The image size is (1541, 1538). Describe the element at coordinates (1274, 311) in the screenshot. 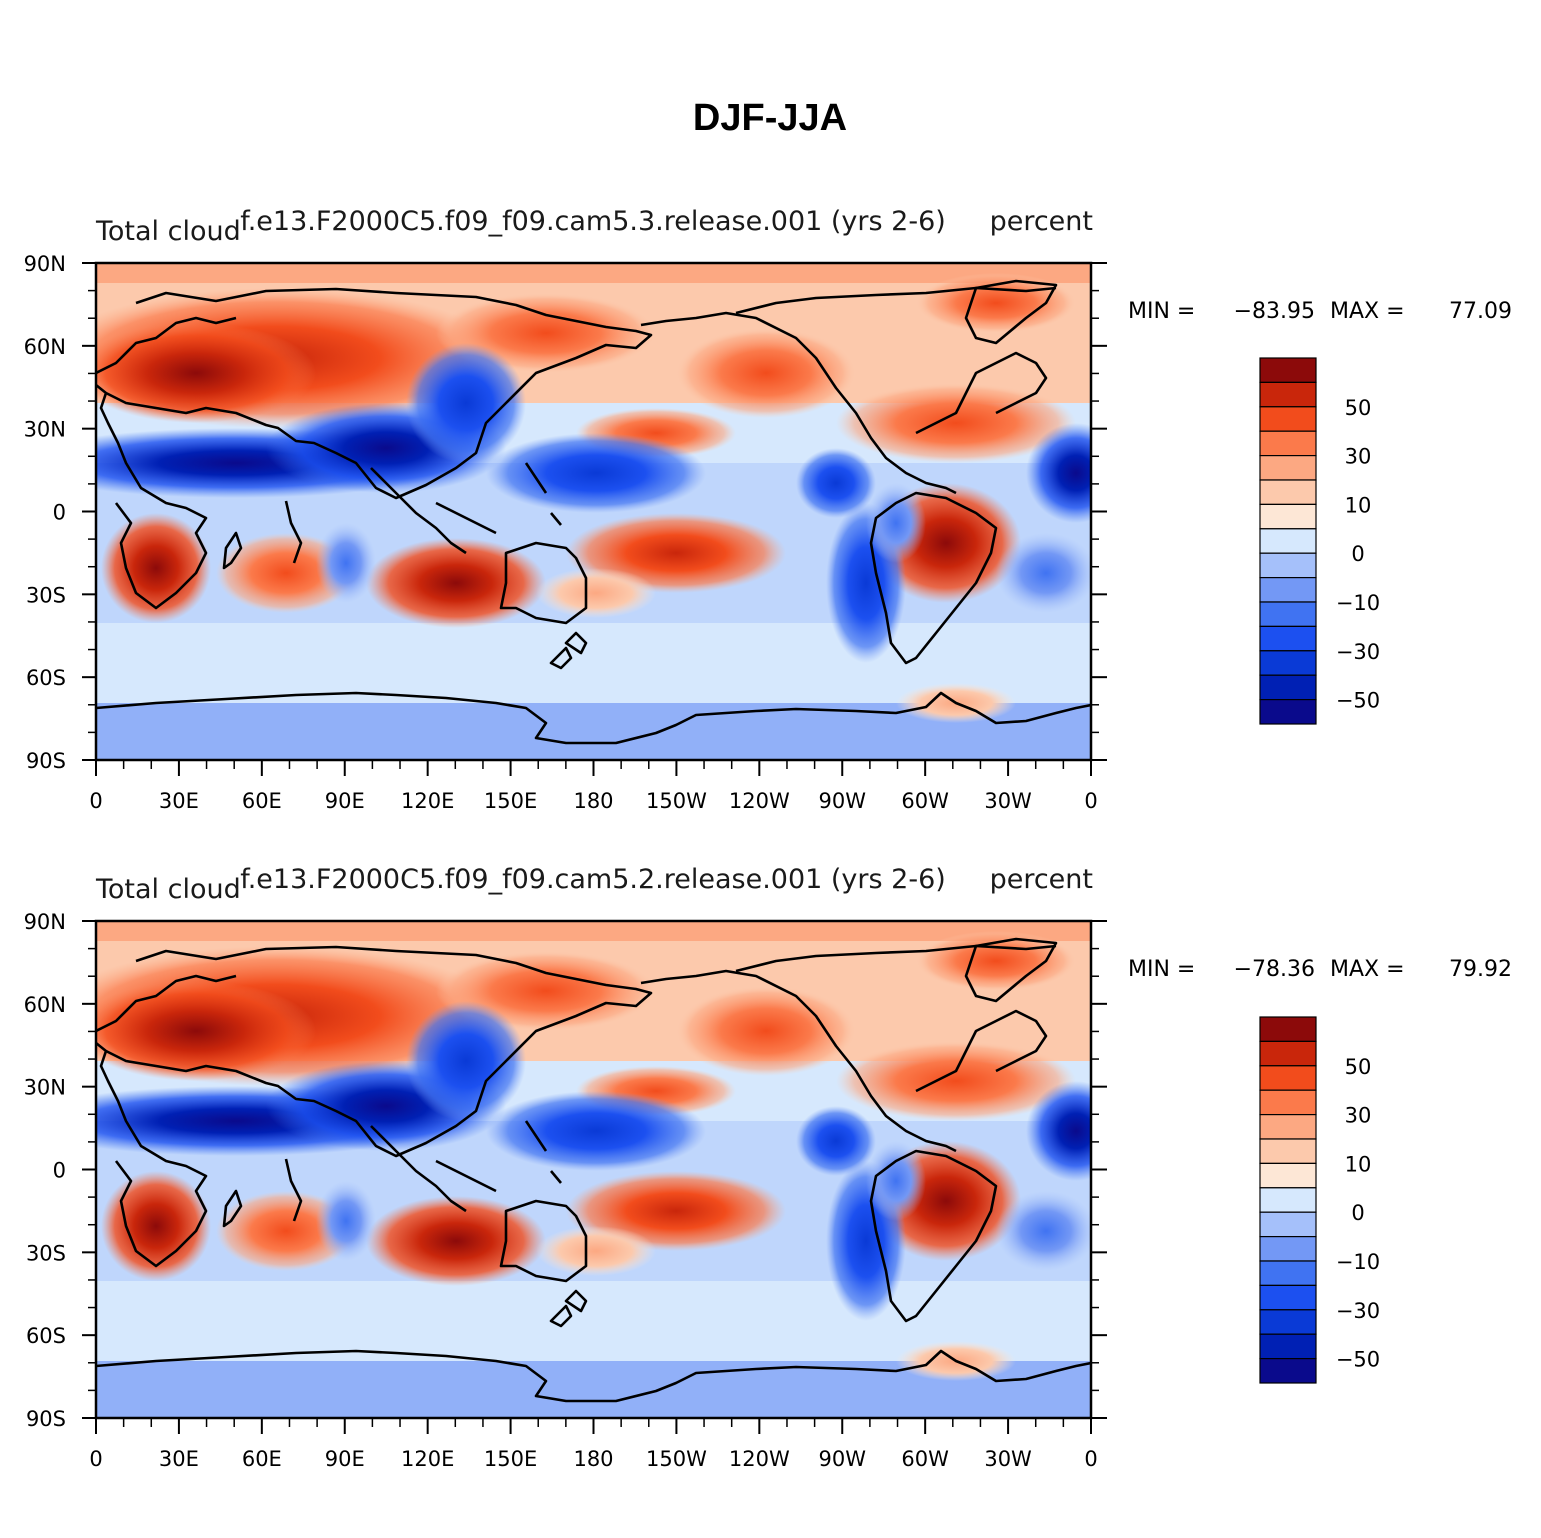

I see `panel-1-min-value: −83.95` at that location.